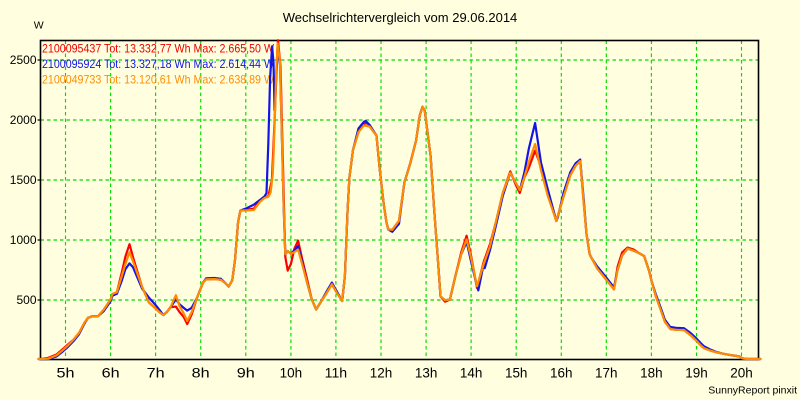  Describe the element at coordinates (201, 372) in the screenshot. I see `svg-text: 8h` at that location.